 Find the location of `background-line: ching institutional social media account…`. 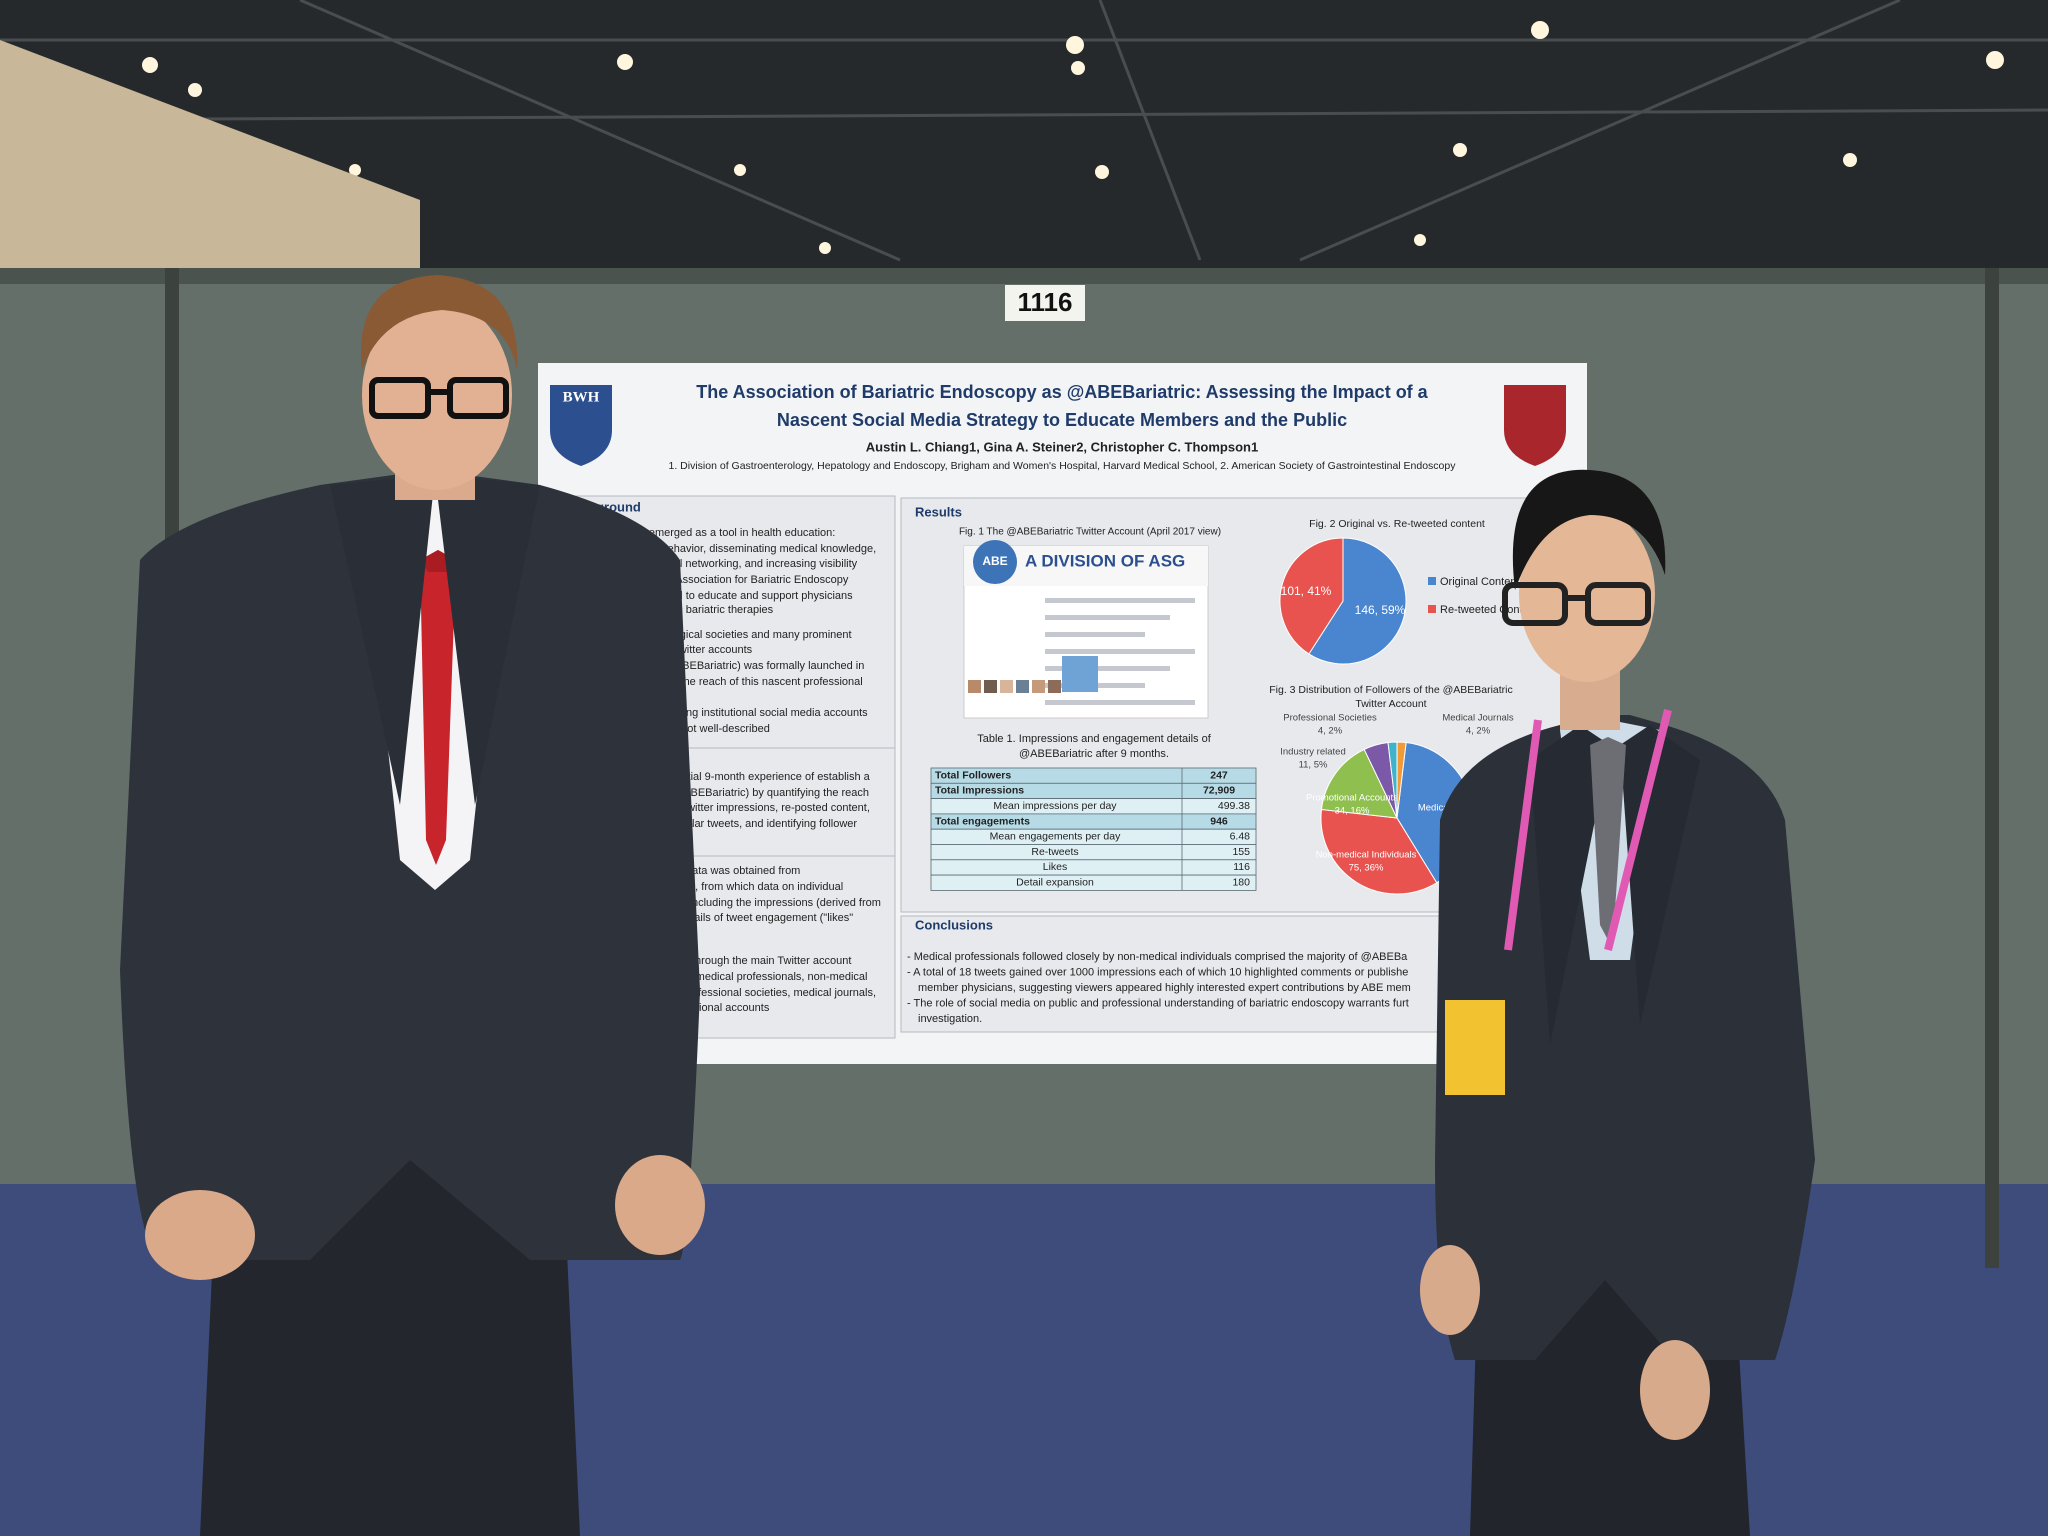

background-line: ching institutional social media account… is located at coordinates (770, 713).